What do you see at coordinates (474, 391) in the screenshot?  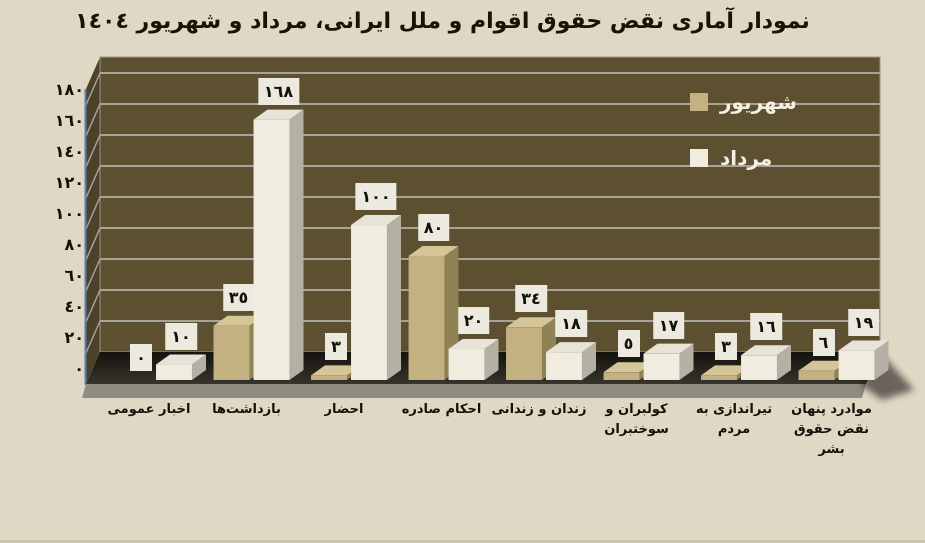 I see `plot-floor-front` at bounding box center [474, 391].